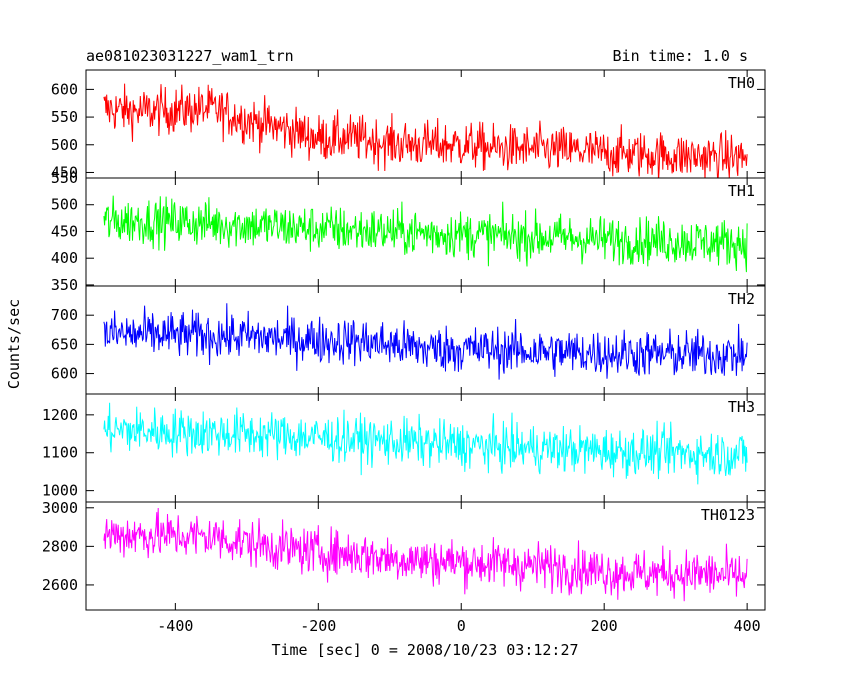 This screenshot has width=850, height=680. Describe the element at coordinates (60, 585) in the screenshot. I see `y-tick-label: 2600` at that location.